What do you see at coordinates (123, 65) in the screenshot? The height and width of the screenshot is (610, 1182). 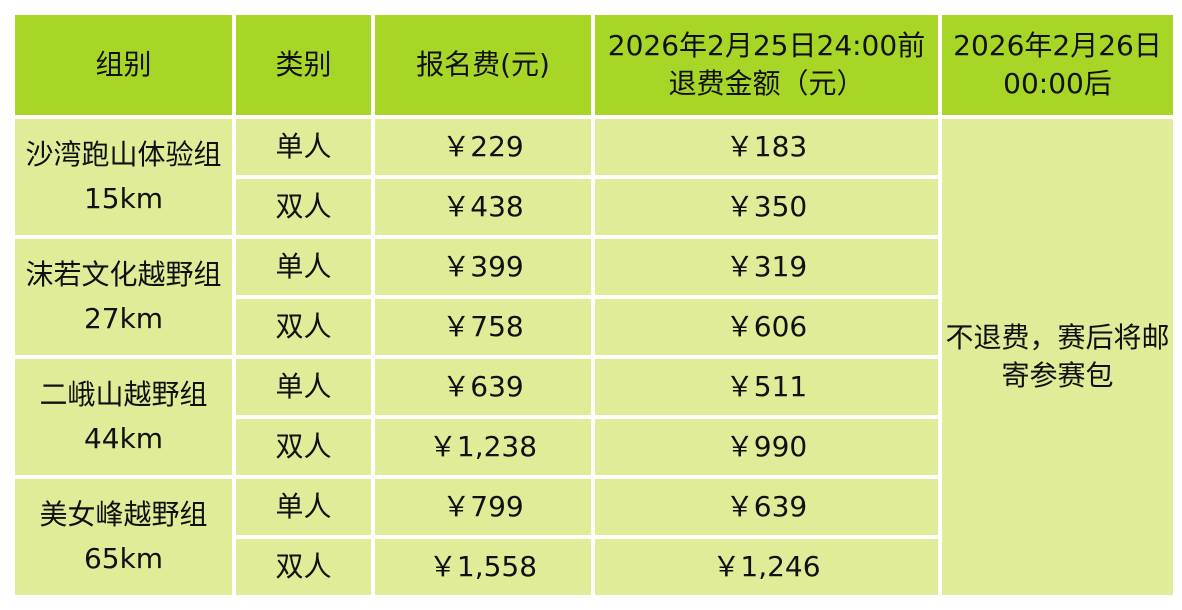 I see `header-group: 组别` at bounding box center [123, 65].